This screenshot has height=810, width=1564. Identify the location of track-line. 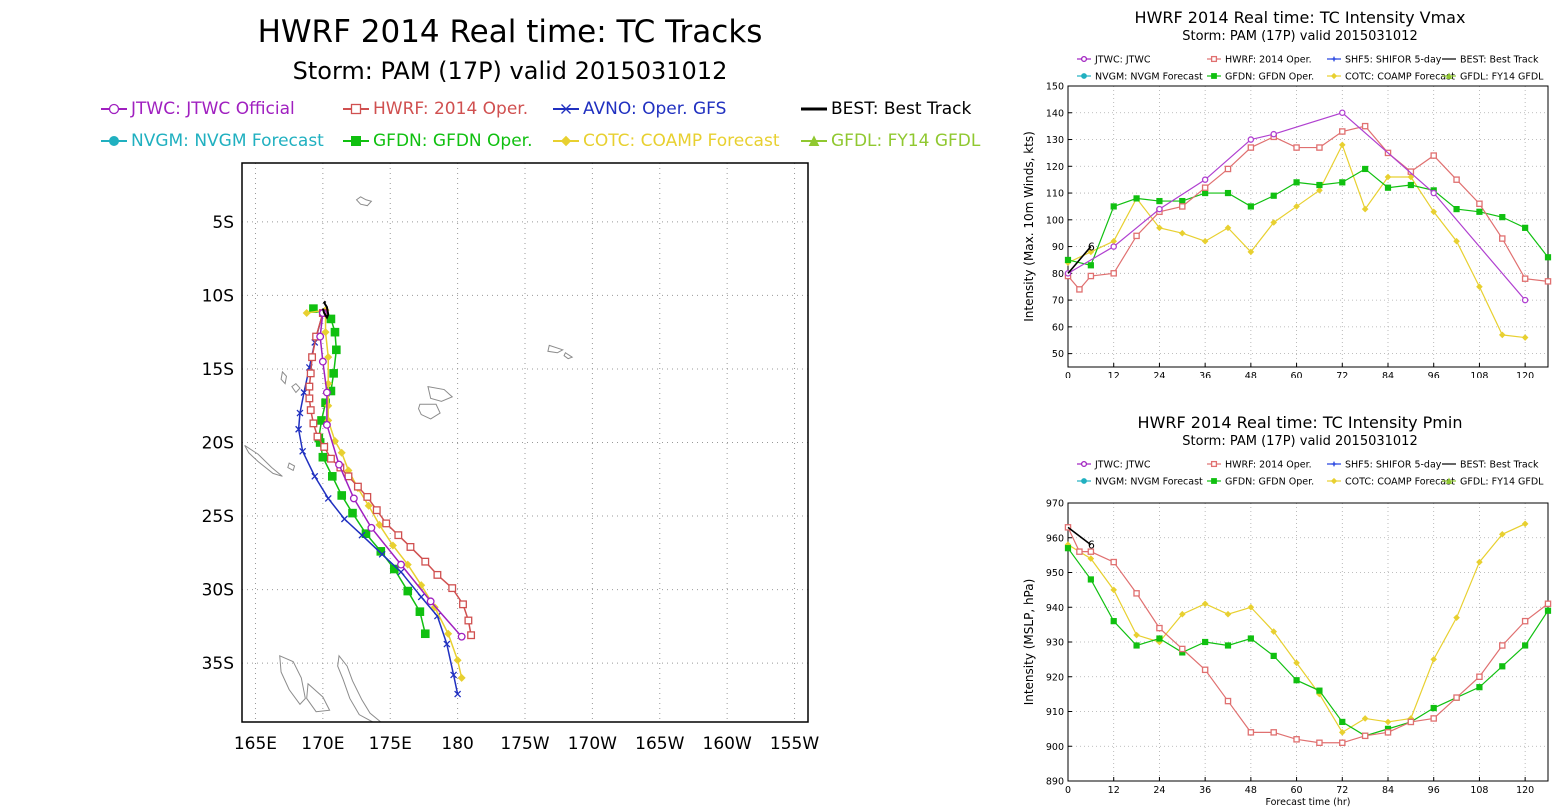
(378, 503).